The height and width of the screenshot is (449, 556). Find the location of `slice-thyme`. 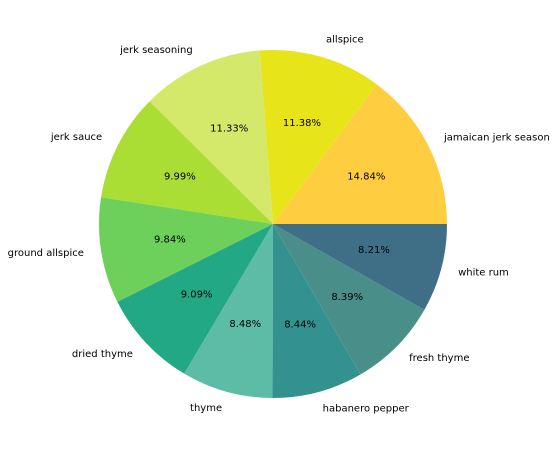

slice-thyme is located at coordinates (228, 311).